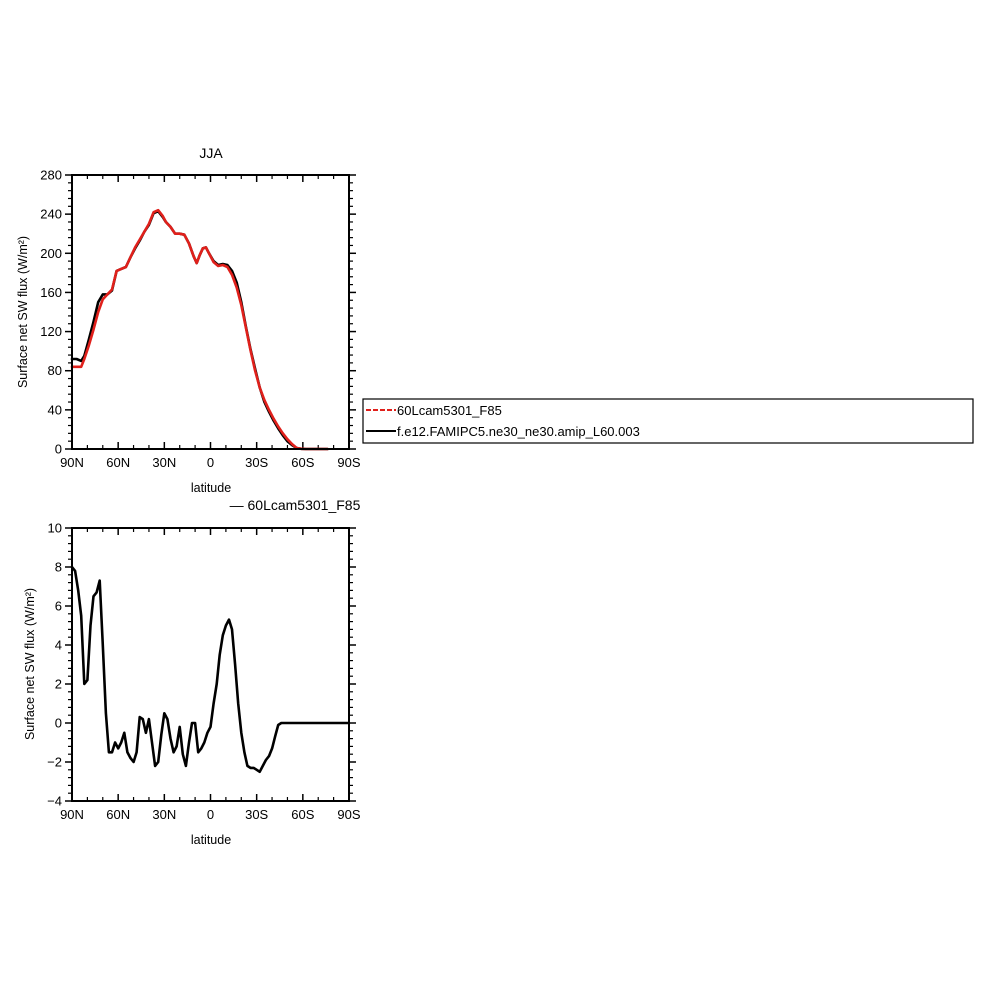  I want to click on top-panel-xlabel: latitude, so click(211, 488).